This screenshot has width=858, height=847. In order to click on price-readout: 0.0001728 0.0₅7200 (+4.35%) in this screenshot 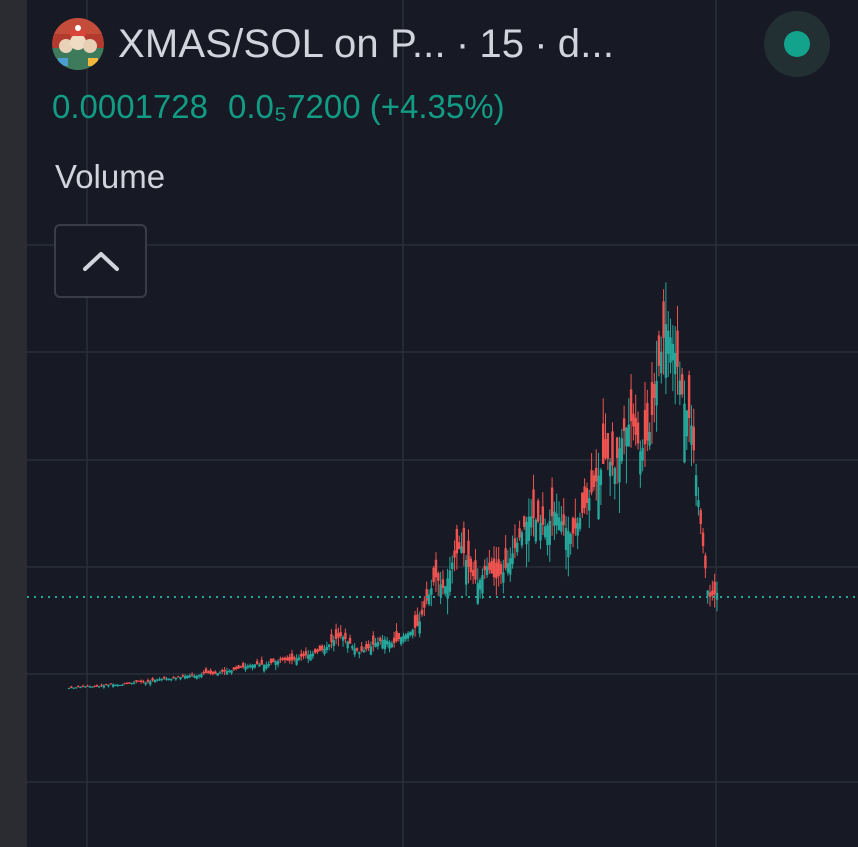, I will do `click(278, 107)`.